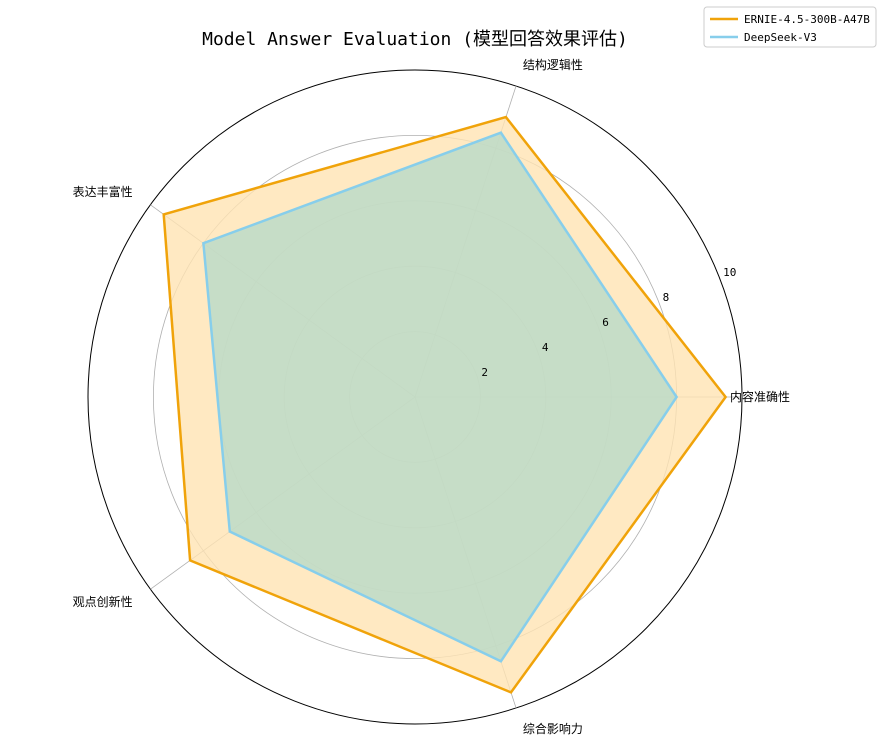 The image size is (883, 746). What do you see at coordinates (103, 191) in the screenshot?
I see `category-label: 表达丰富性` at bounding box center [103, 191].